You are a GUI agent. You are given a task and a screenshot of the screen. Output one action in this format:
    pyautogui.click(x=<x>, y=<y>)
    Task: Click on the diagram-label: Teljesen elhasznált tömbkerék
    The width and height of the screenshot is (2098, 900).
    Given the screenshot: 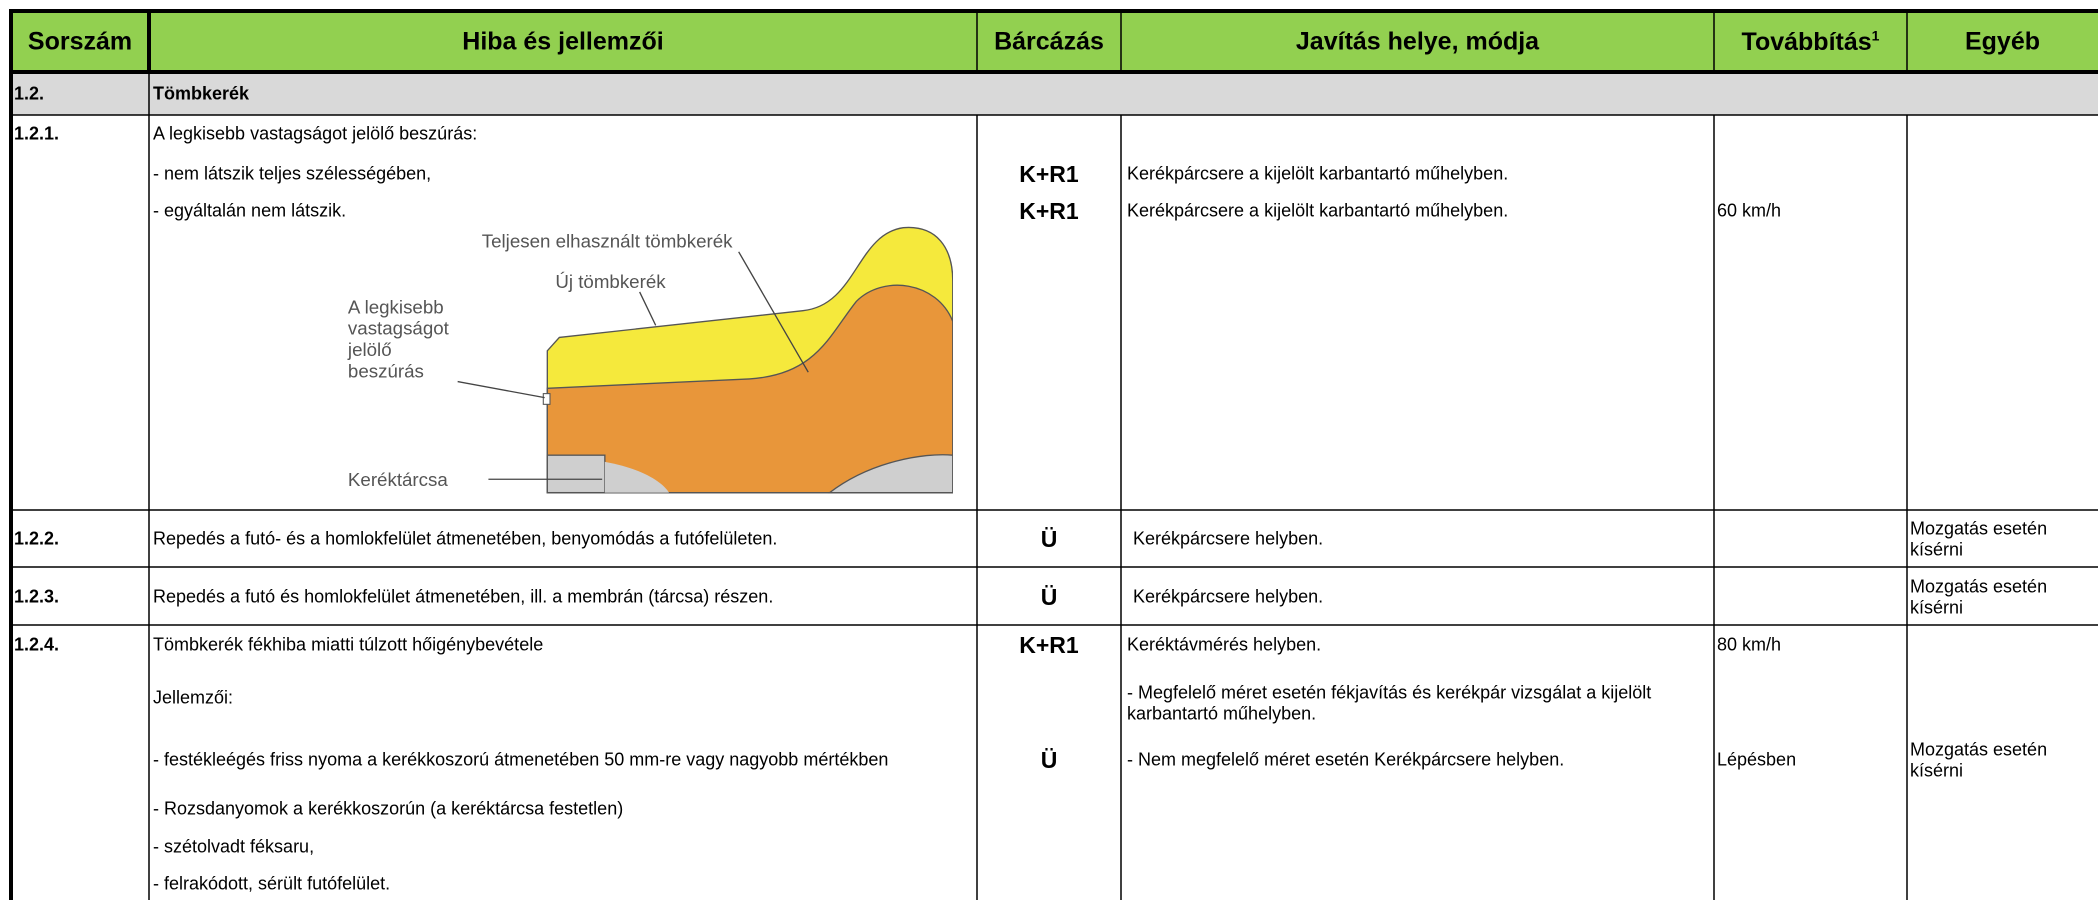 What is the action you would take?
    pyautogui.click(x=607, y=241)
    